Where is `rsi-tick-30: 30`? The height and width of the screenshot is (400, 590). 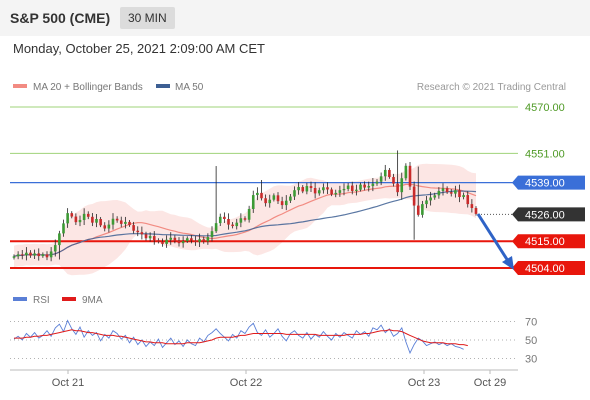
rsi-tick-30: 30 is located at coordinates (531, 360).